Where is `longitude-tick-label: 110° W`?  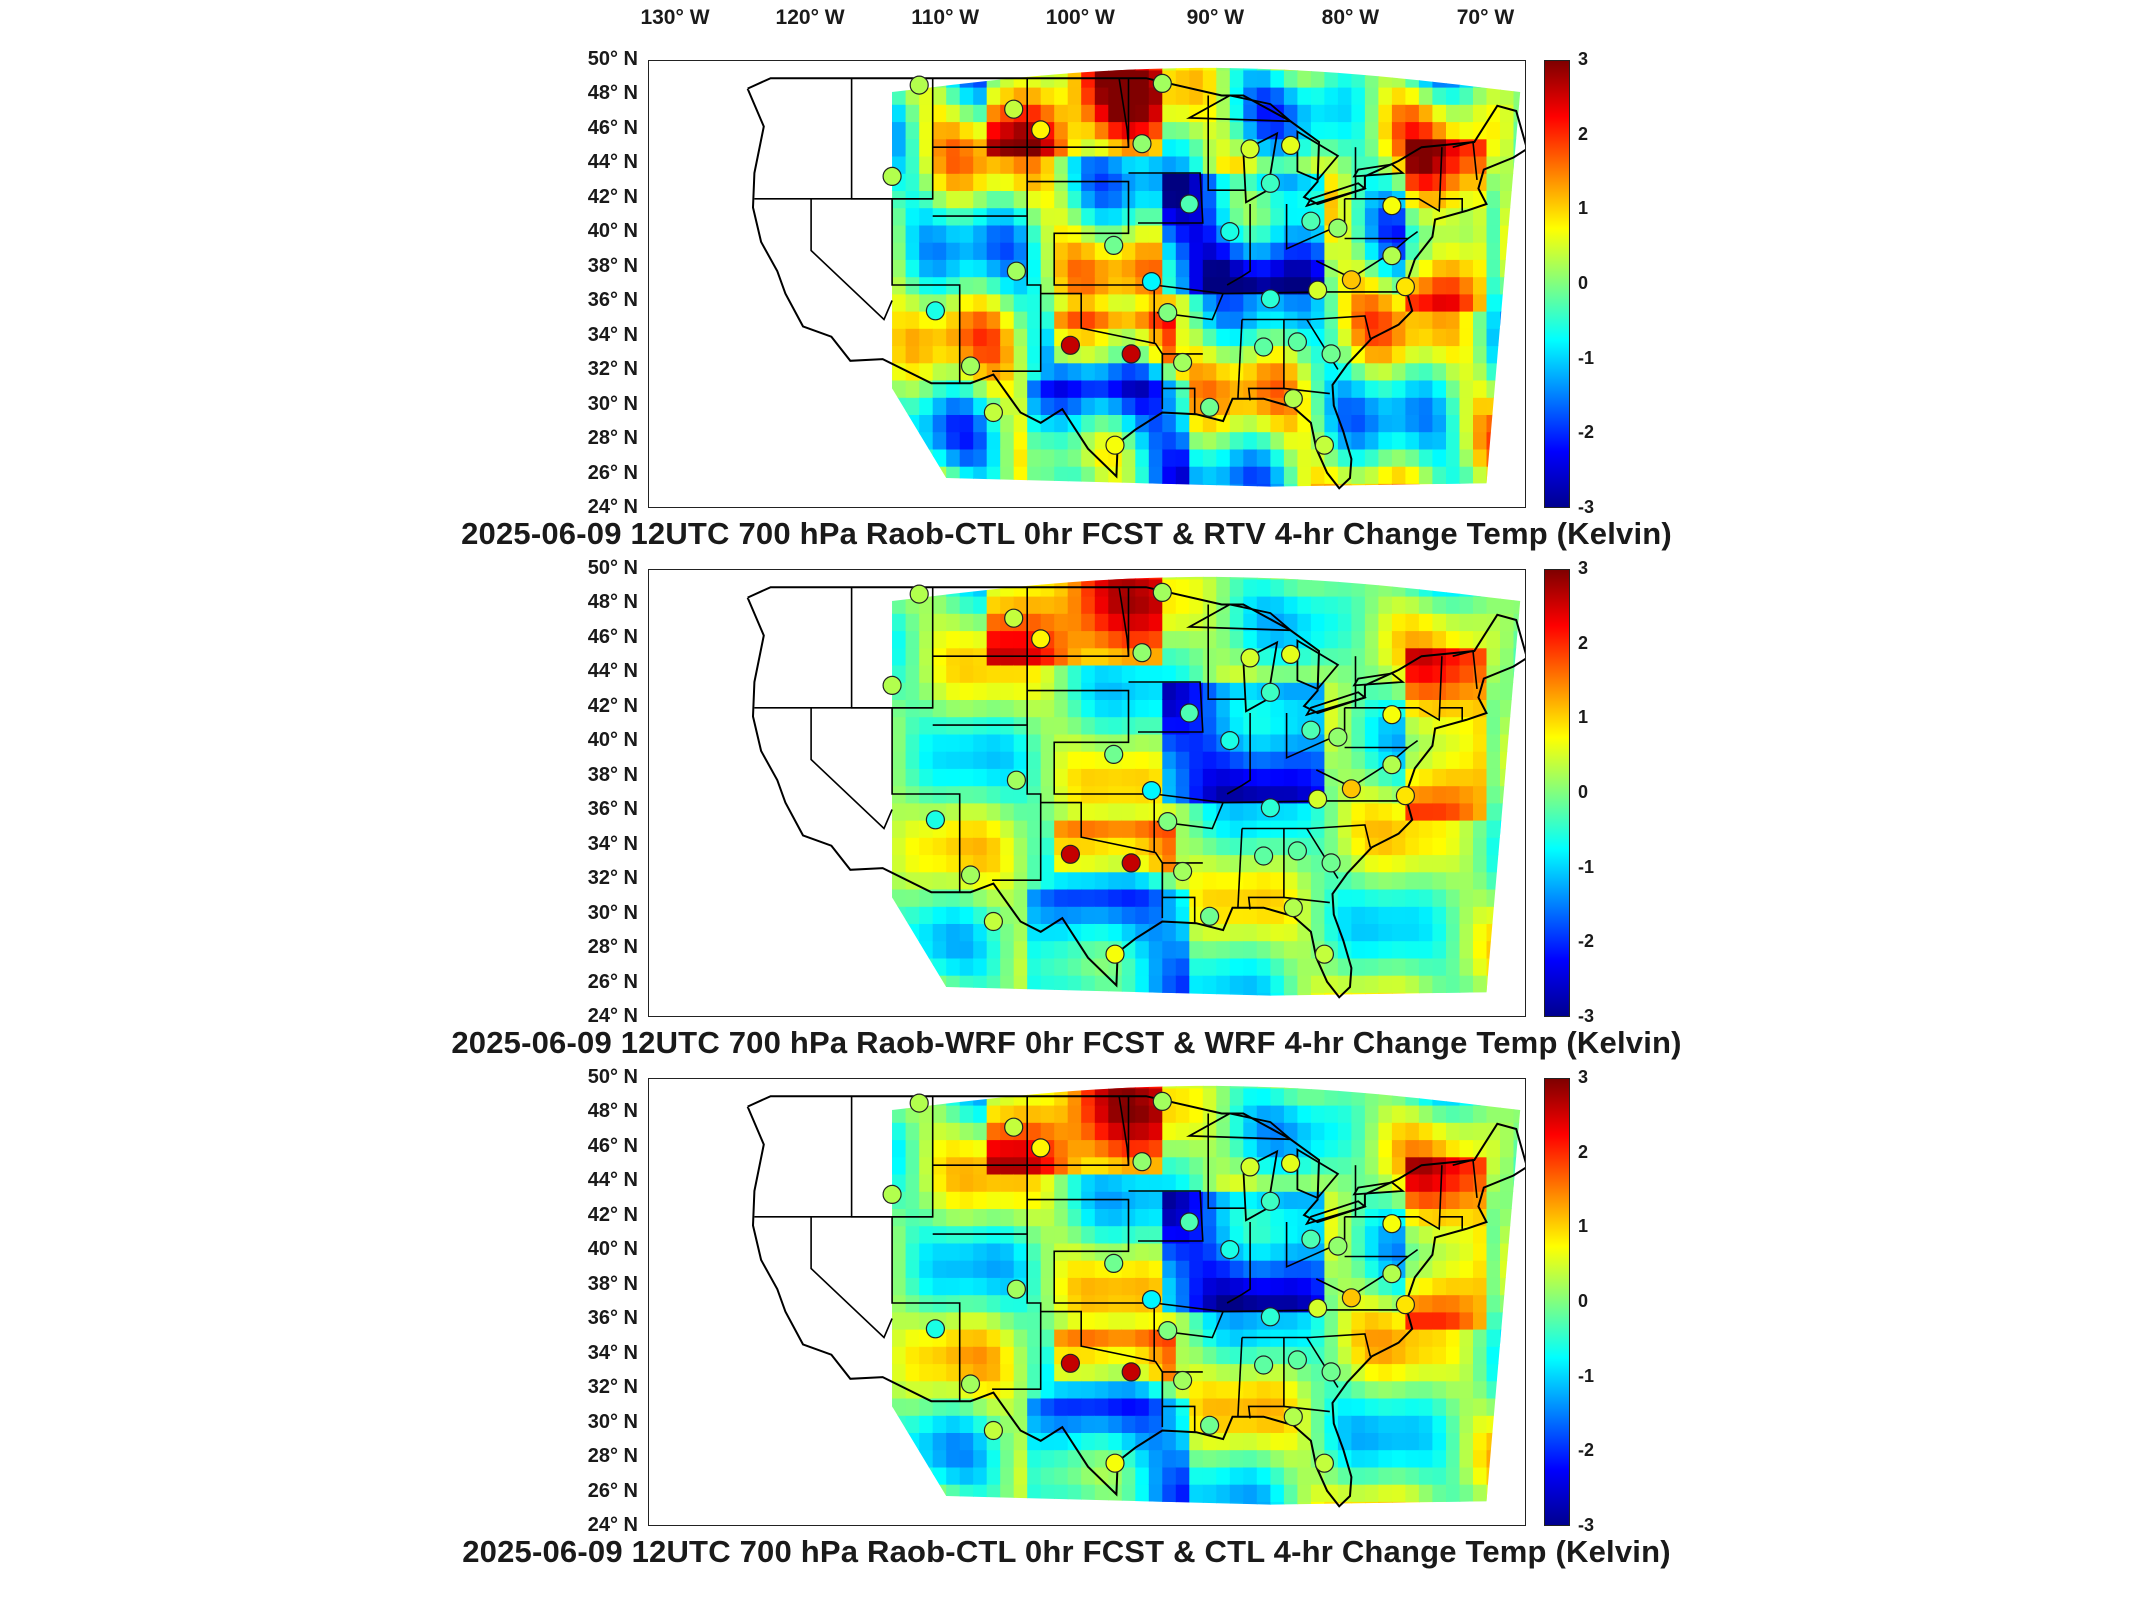
longitude-tick-label: 110° W is located at coordinates (945, 17).